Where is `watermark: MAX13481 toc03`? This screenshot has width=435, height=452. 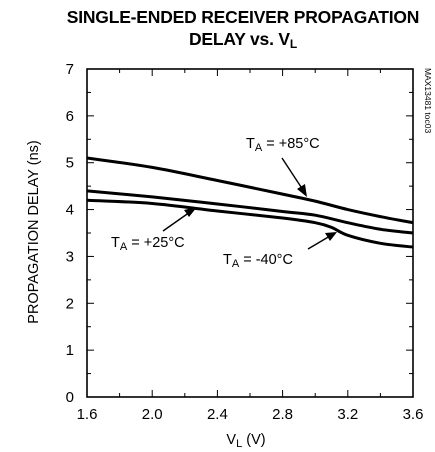
watermark: MAX13481 toc03 is located at coordinates (428, 100).